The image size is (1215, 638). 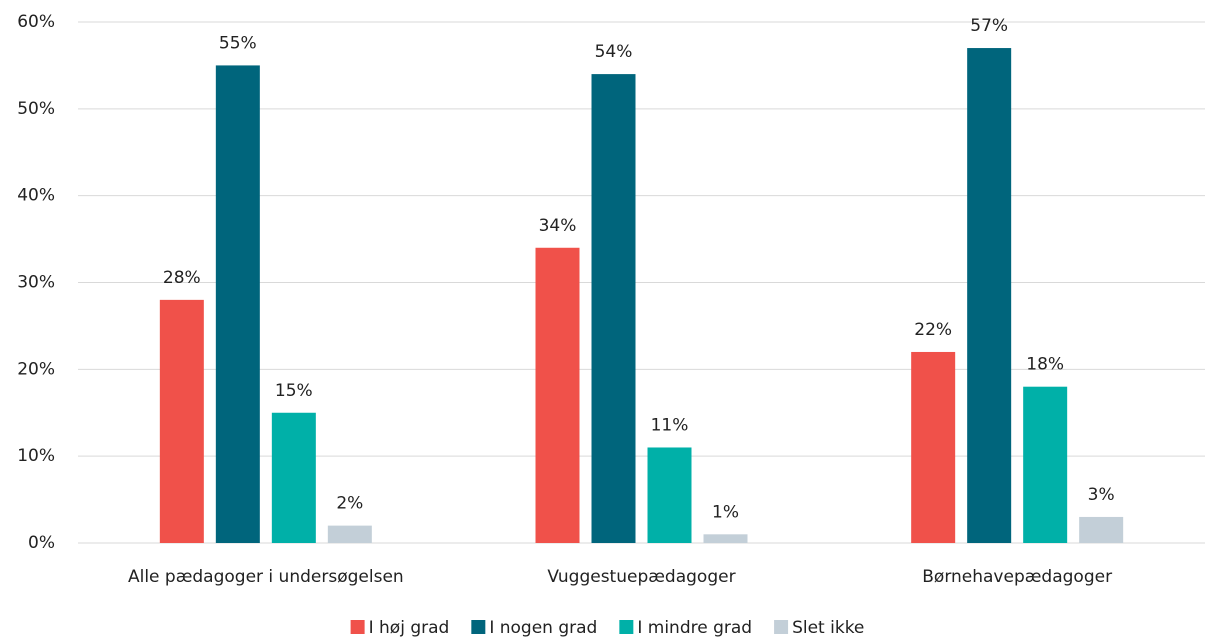 I want to click on data-label: 1%, so click(x=725, y=512).